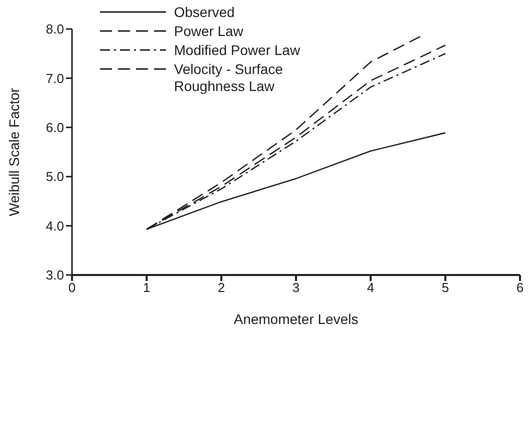  What do you see at coordinates (520, 288) in the screenshot?
I see `x-tick-label: 6` at bounding box center [520, 288].